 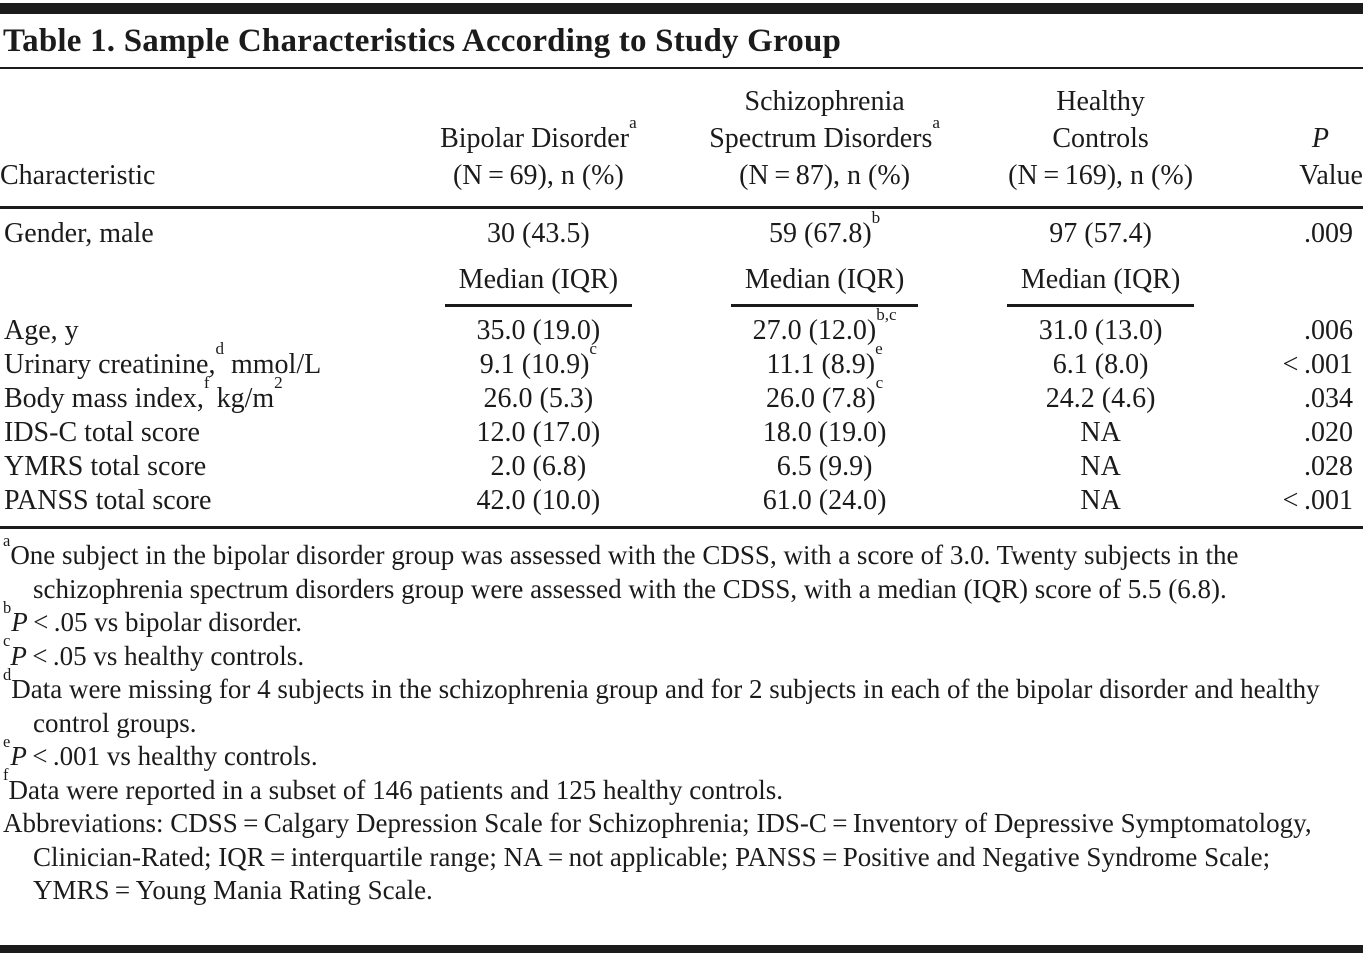 I want to click on col-header-label: Characteristic, so click(x=78, y=175).